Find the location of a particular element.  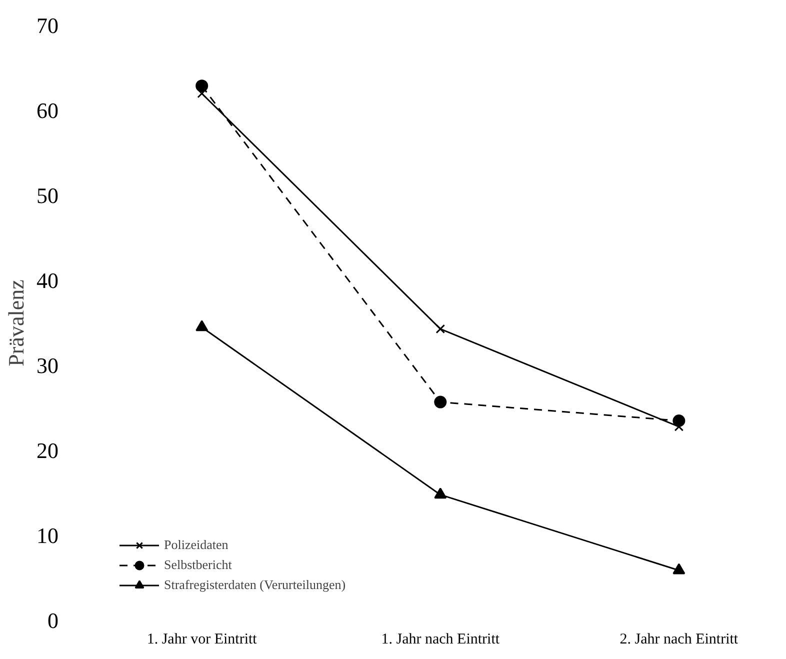

legend-label: Polizeidaten is located at coordinates (196, 545).